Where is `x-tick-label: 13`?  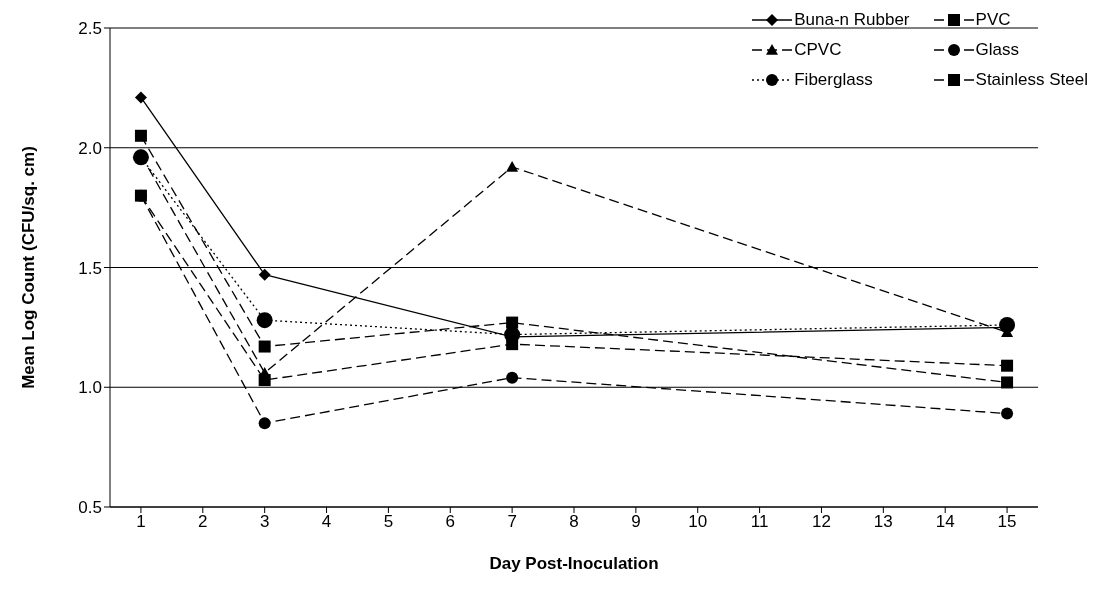
x-tick-label: 13 is located at coordinates (883, 522).